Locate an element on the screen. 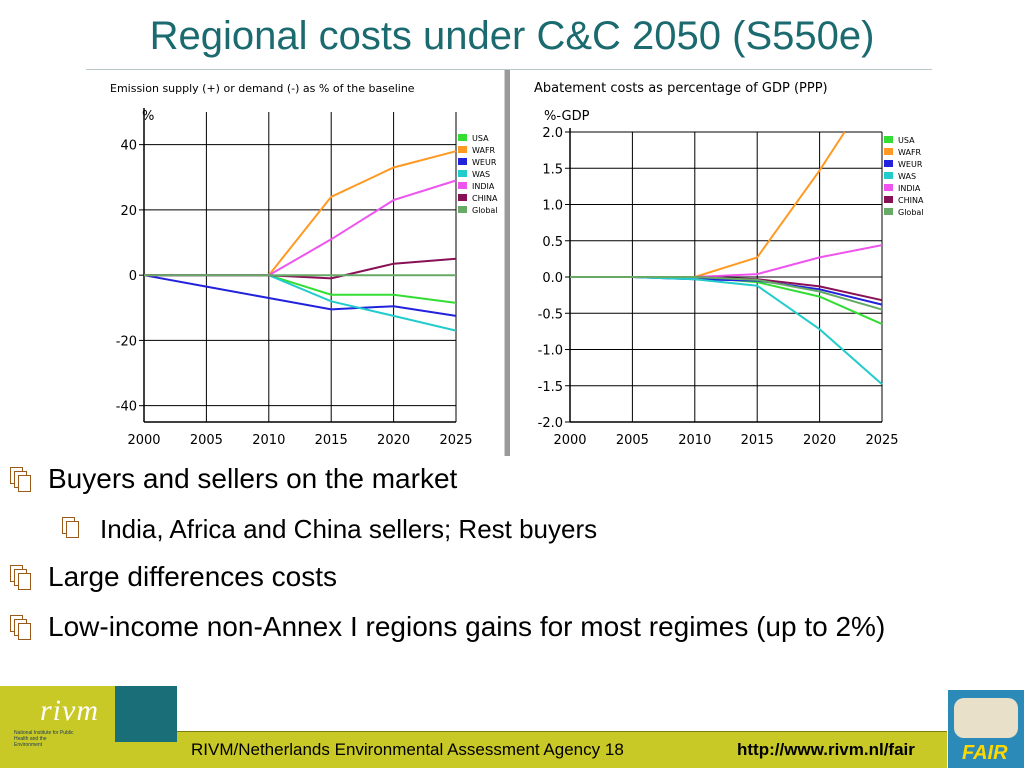  y-tick-label: -0.5 is located at coordinates (550, 314).